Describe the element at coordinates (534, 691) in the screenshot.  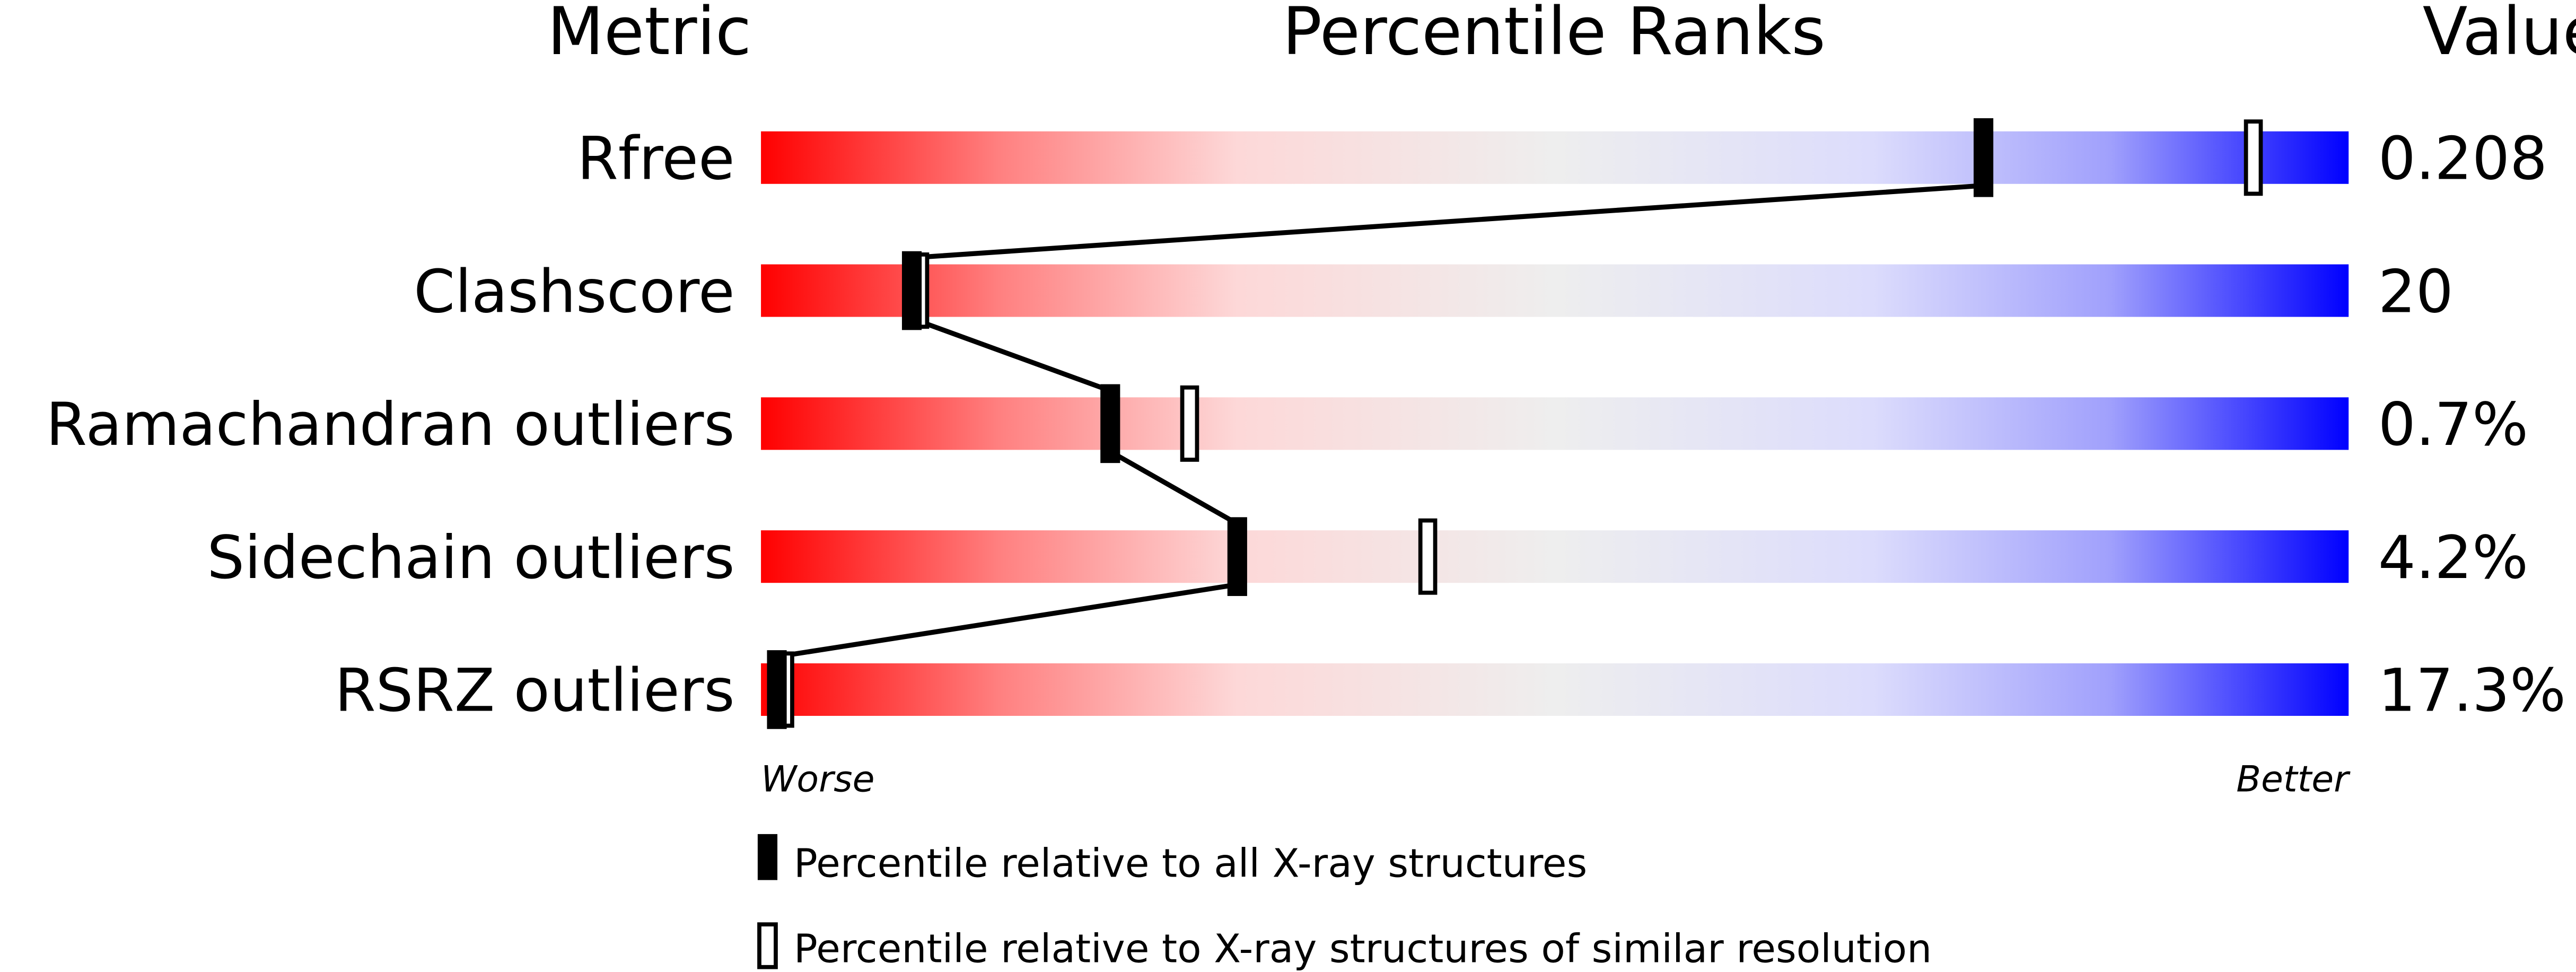
I see `metric-label: RSRZ outliers` at that location.